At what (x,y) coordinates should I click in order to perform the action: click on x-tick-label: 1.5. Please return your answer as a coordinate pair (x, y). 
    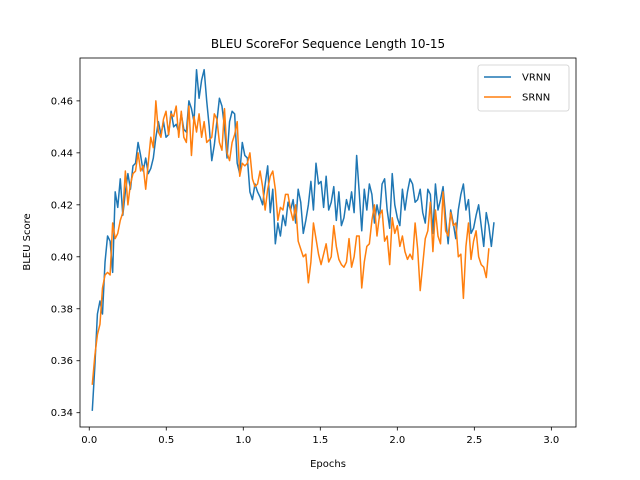
    Looking at the image, I should click on (320, 440).